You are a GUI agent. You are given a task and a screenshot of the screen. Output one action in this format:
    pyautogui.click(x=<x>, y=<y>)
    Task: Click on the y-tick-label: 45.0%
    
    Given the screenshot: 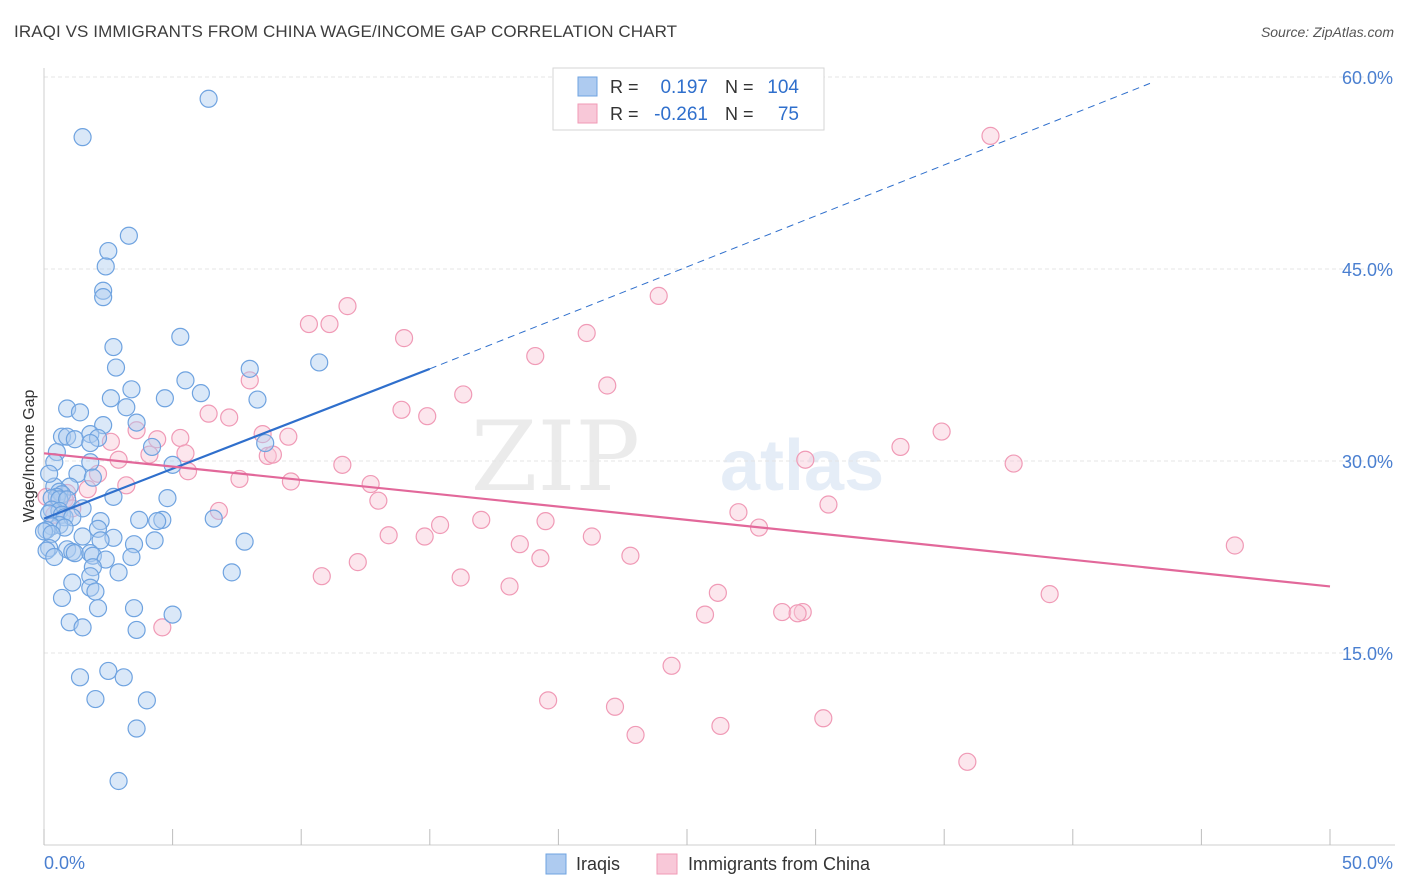 What is the action you would take?
    pyautogui.click(x=1367, y=270)
    